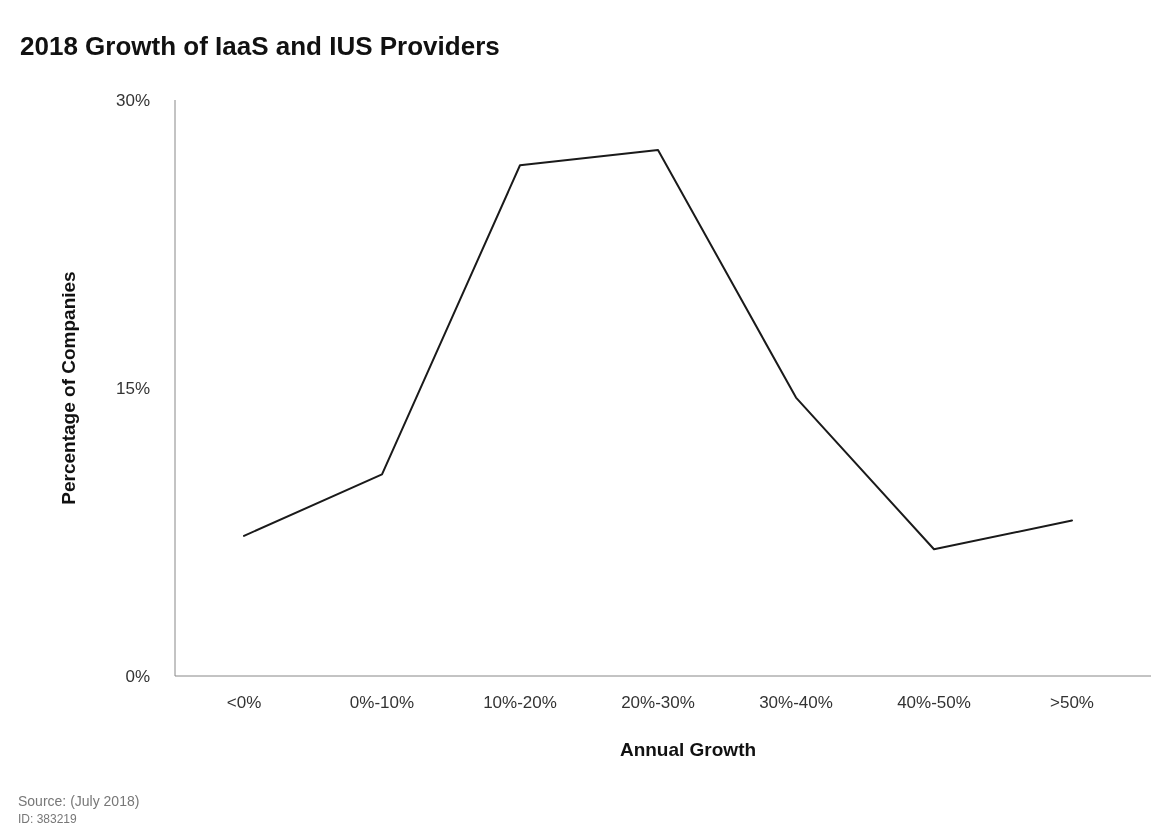  Describe the element at coordinates (48, 819) in the screenshot. I see `text: ID: 383219` at that location.